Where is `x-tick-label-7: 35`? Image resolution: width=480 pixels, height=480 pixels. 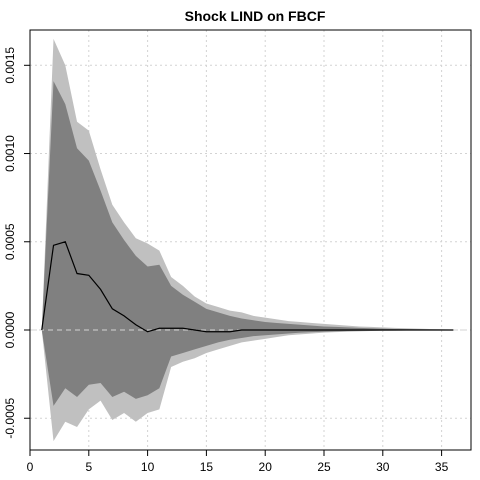
x-tick-label-7: 35 is located at coordinates (442, 467).